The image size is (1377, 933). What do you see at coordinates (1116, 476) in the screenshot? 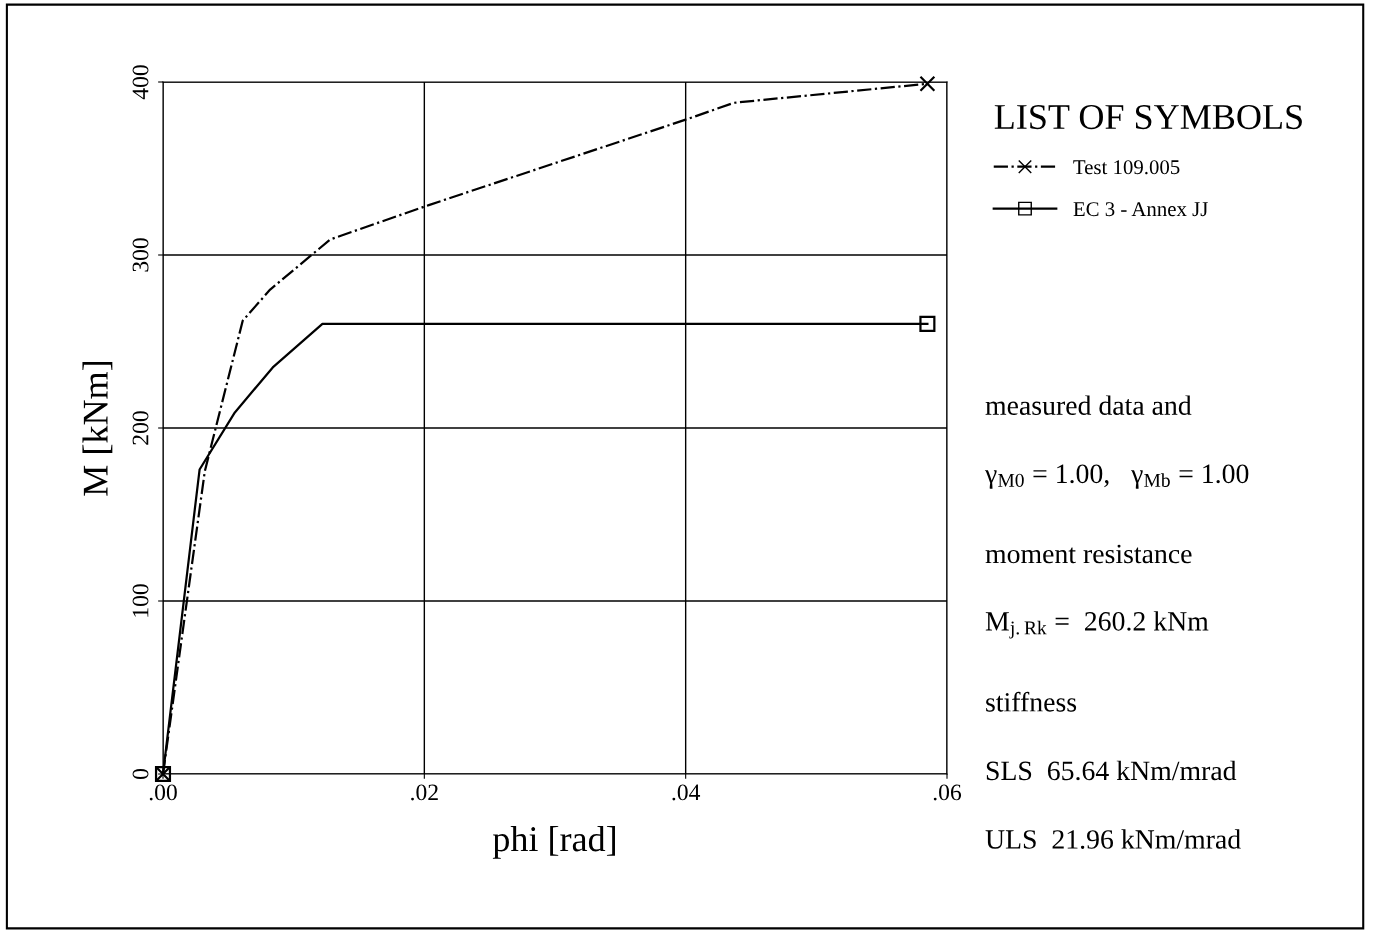
I see `text: γ$_{M0}$ = 1.00, γ$_{Mb}$ = 1.00` at bounding box center [1116, 476].